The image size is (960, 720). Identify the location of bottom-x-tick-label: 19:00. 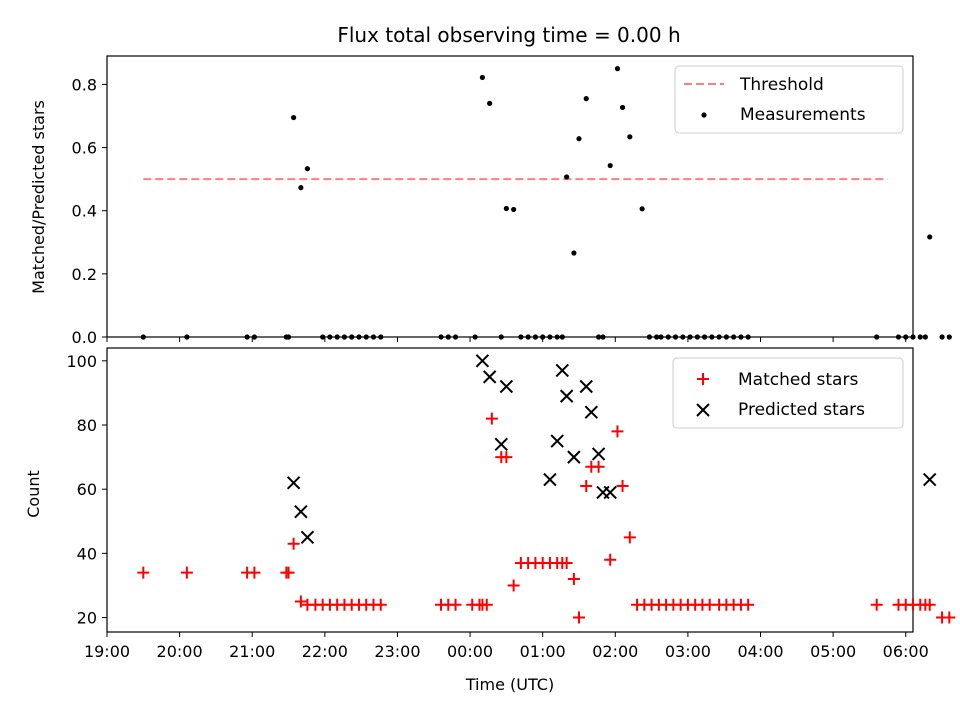
(107, 651).